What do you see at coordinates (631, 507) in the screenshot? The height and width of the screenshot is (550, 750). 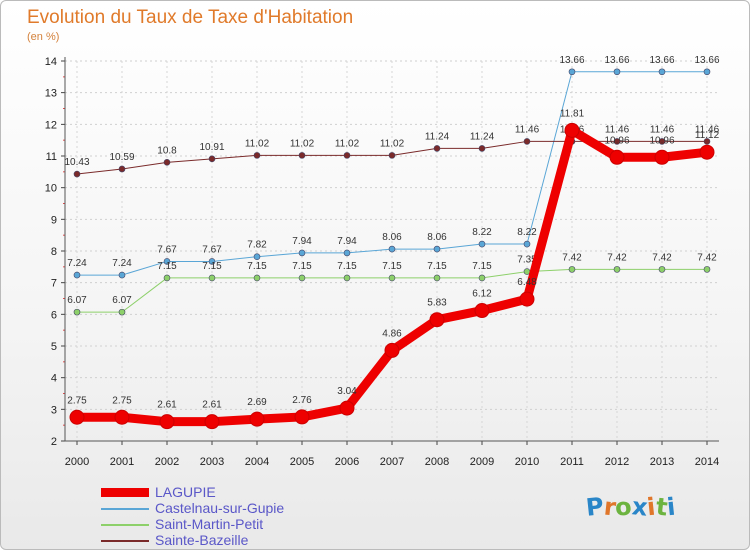 I see `proxiti-logo: Proxiti` at bounding box center [631, 507].